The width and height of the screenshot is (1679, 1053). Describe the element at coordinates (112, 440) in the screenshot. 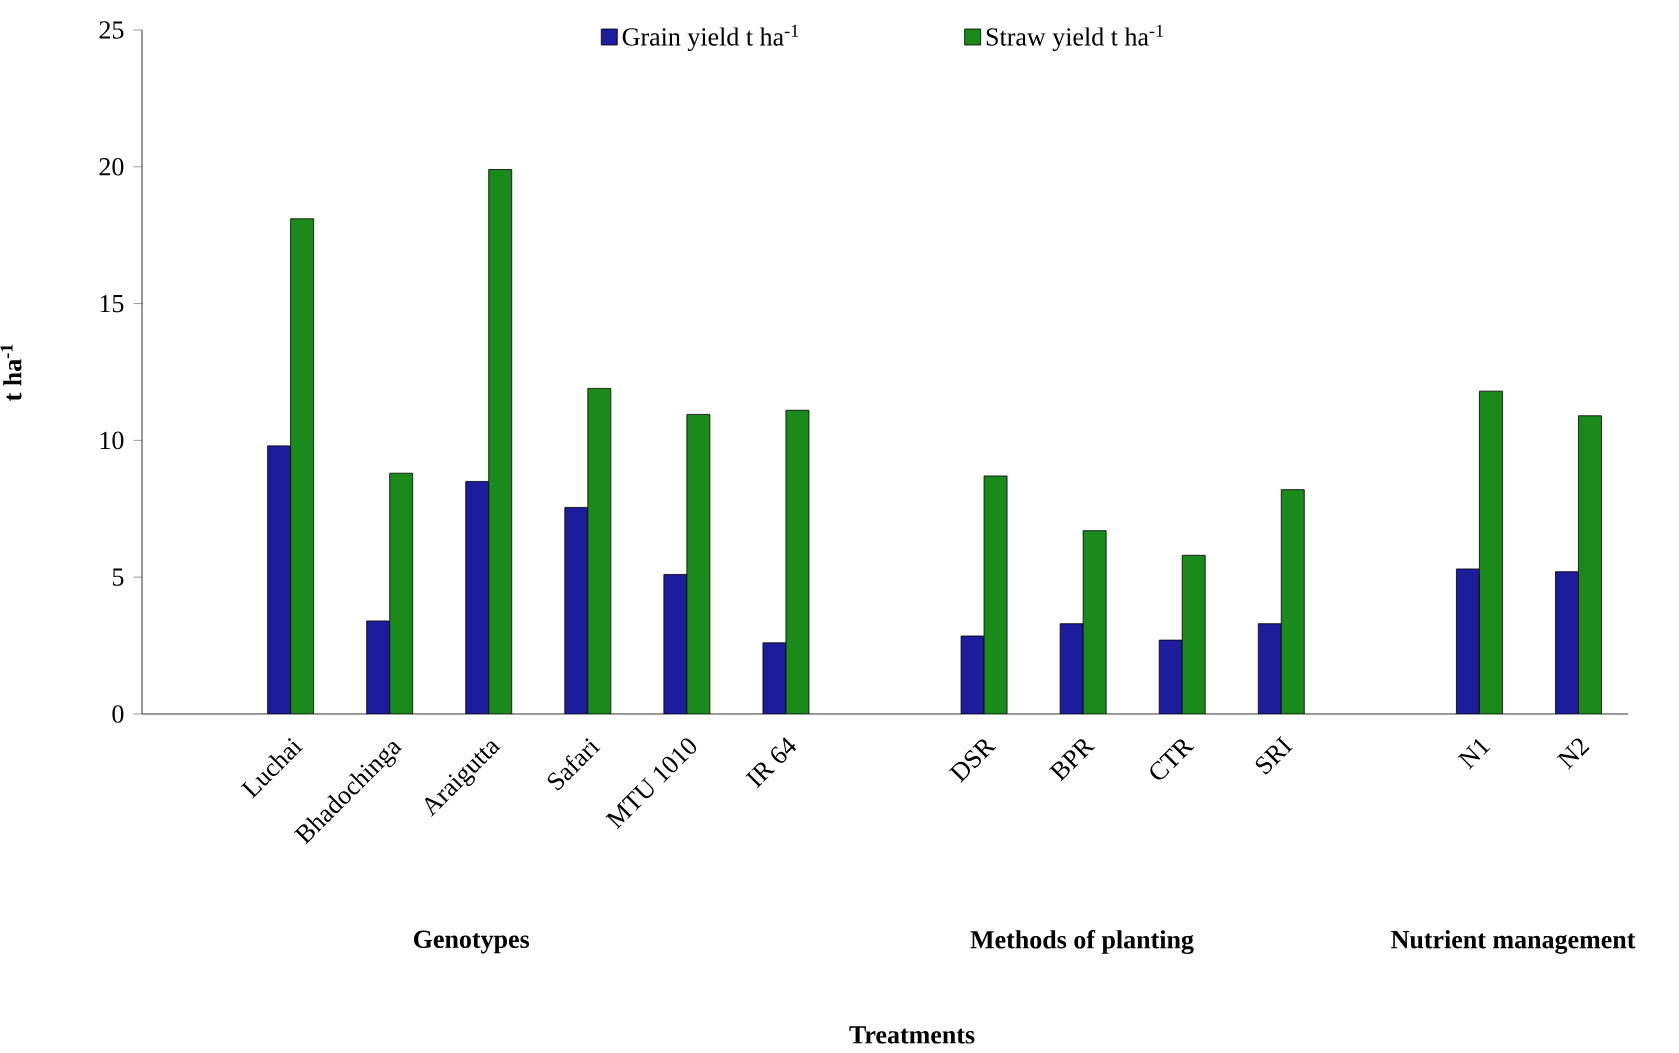

I see `y-tick-label: 10` at that location.